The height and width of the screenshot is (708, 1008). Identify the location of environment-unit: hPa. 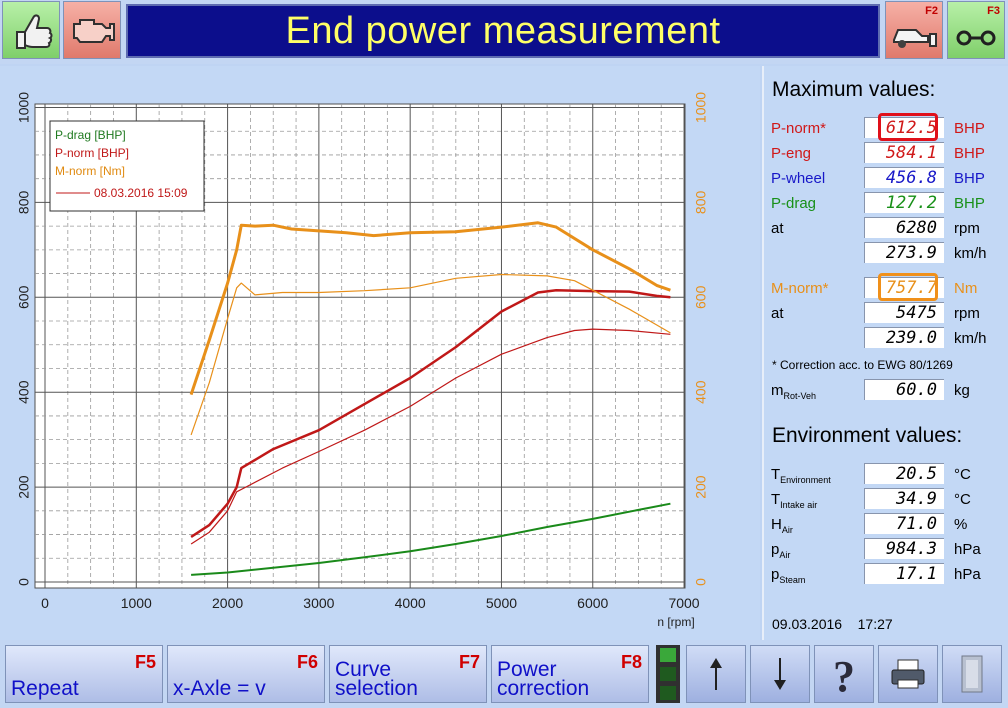
(967, 574).